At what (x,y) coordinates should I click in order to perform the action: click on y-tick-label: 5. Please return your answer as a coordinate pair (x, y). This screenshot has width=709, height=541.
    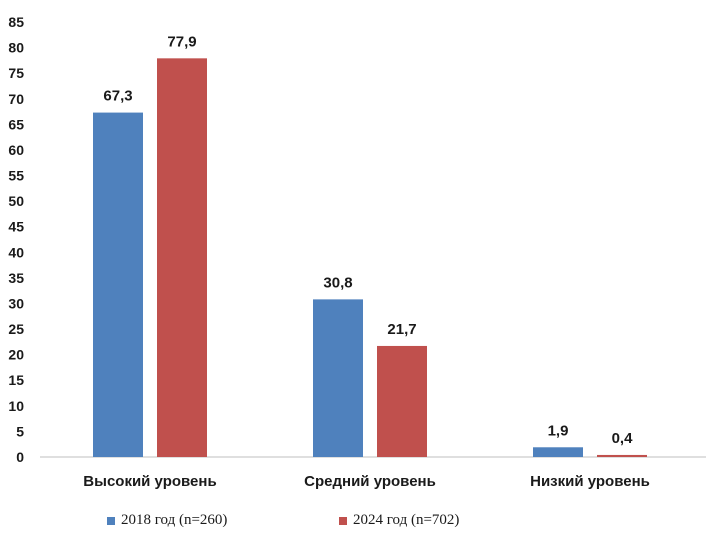
    Looking at the image, I should click on (20, 431).